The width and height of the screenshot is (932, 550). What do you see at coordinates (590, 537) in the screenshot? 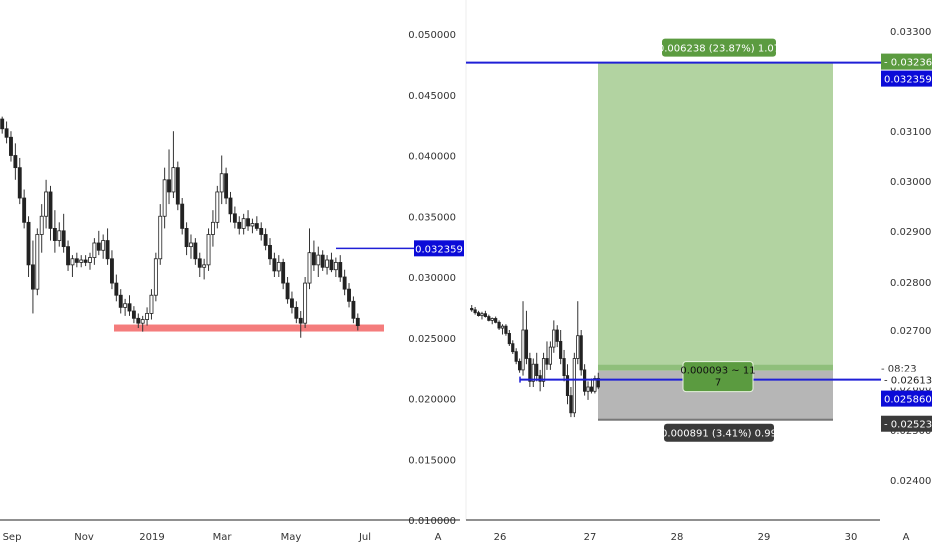
I see `x-tick-label: 27` at bounding box center [590, 537].